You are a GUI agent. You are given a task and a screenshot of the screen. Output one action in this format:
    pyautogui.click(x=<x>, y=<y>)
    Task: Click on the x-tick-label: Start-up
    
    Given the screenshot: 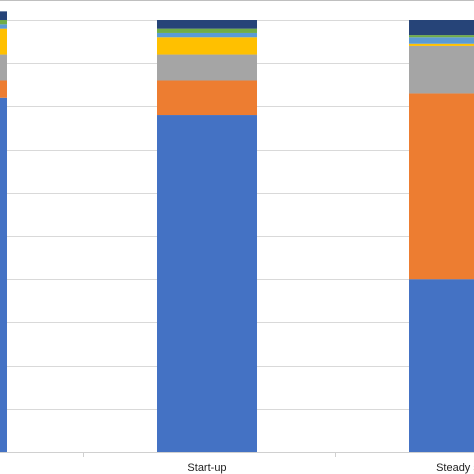 What is the action you would take?
    pyautogui.click(x=206, y=468)
    